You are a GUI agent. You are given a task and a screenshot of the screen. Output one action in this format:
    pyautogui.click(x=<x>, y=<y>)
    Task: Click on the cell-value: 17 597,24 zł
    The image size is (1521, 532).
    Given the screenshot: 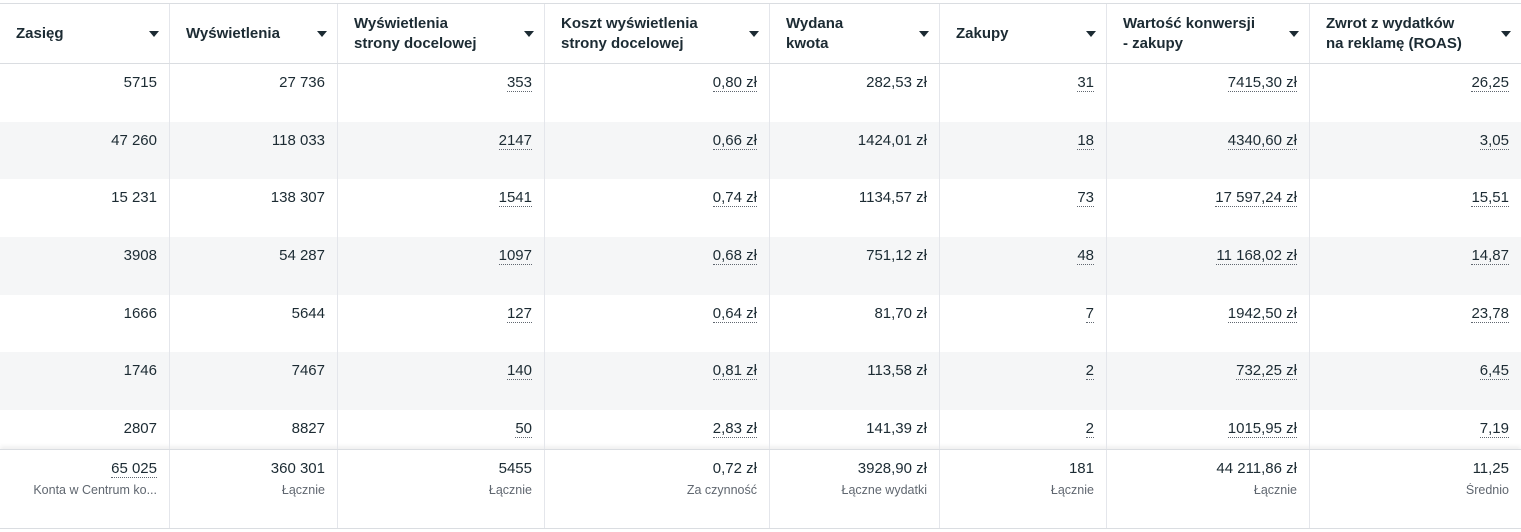 What is the action you would take?
    pyautogui.click(x=1256, y=198)
    